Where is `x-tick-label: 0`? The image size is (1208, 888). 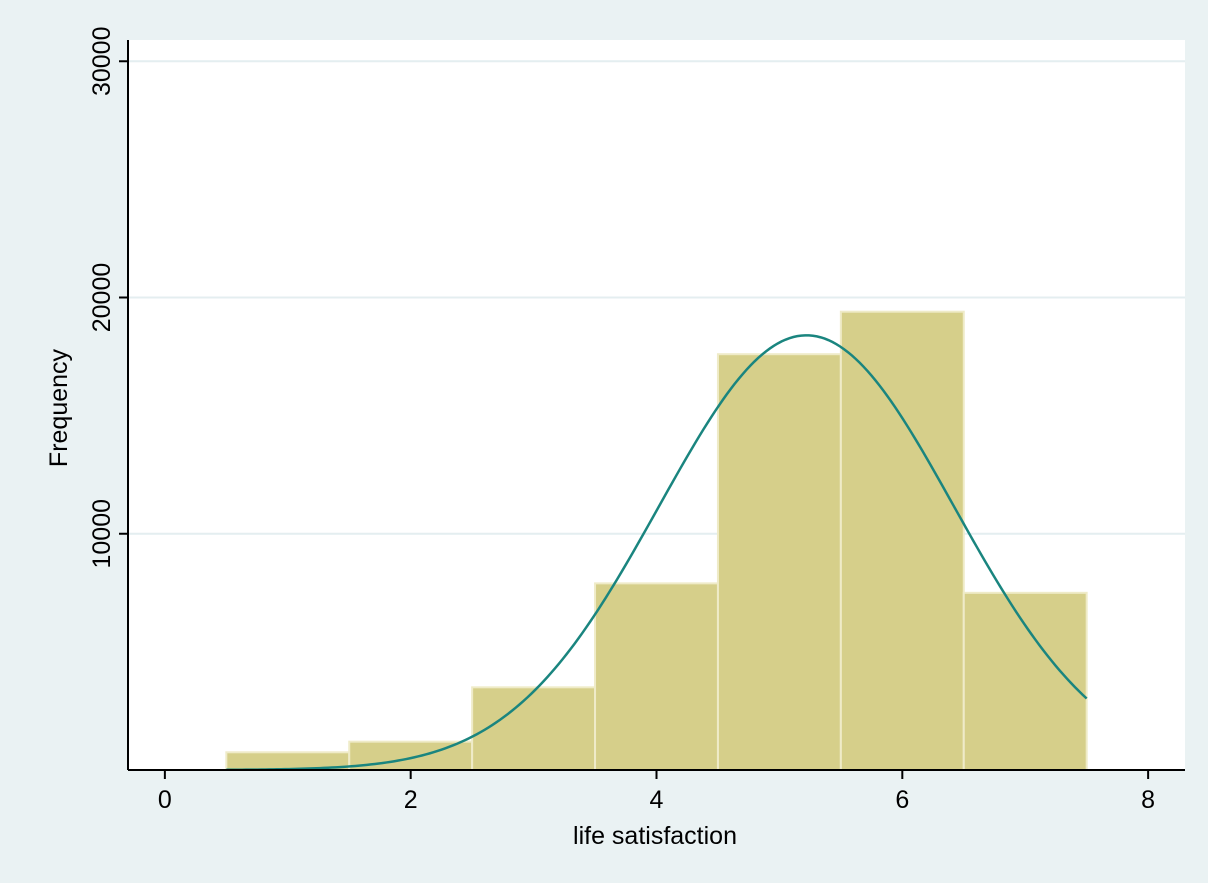 x-tick-label: 0 is located at coordinates (165, 800).